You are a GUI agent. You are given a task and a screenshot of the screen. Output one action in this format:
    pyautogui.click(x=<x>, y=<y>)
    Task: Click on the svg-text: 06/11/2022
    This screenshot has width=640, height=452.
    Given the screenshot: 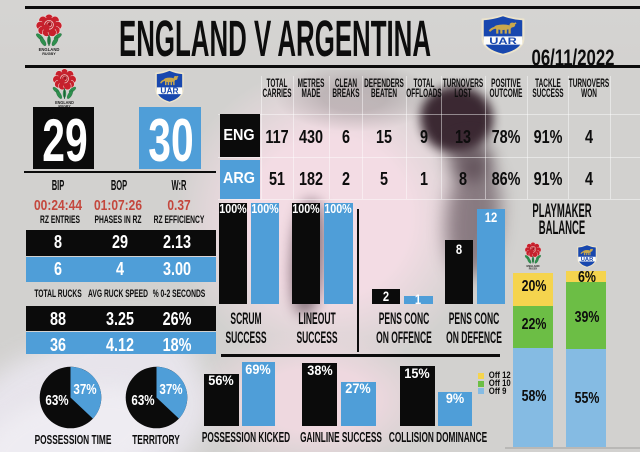 What is the action you would take?
    pyautogui.click(x=573, y=58)
    